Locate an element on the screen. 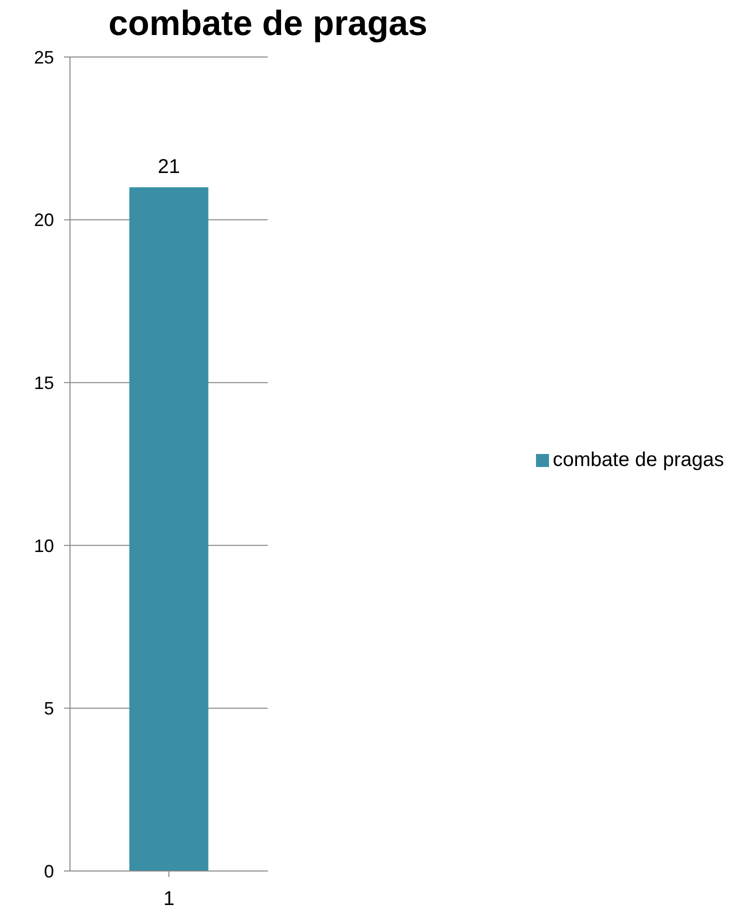  data-label: 21 is located at coordinates (169, 167).